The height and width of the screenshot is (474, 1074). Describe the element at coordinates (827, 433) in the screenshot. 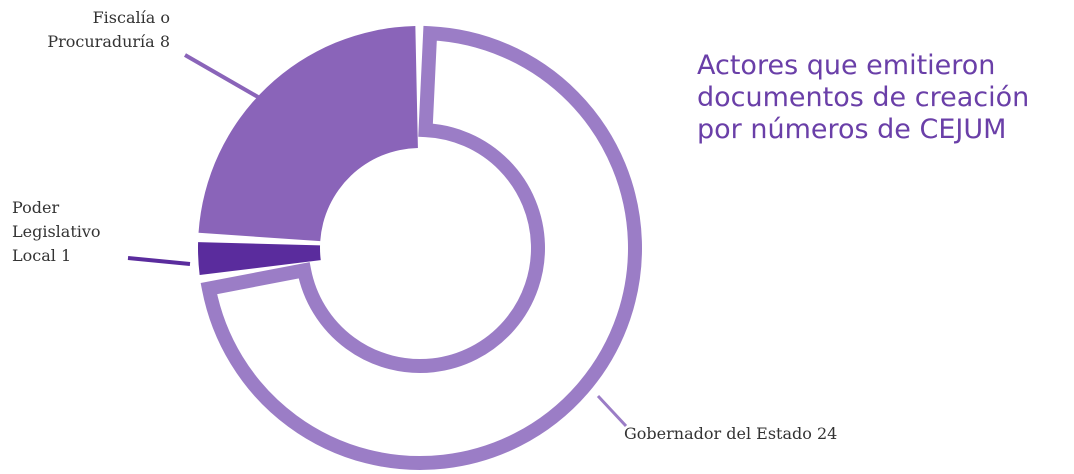

I see `label-value: 24` at that location.